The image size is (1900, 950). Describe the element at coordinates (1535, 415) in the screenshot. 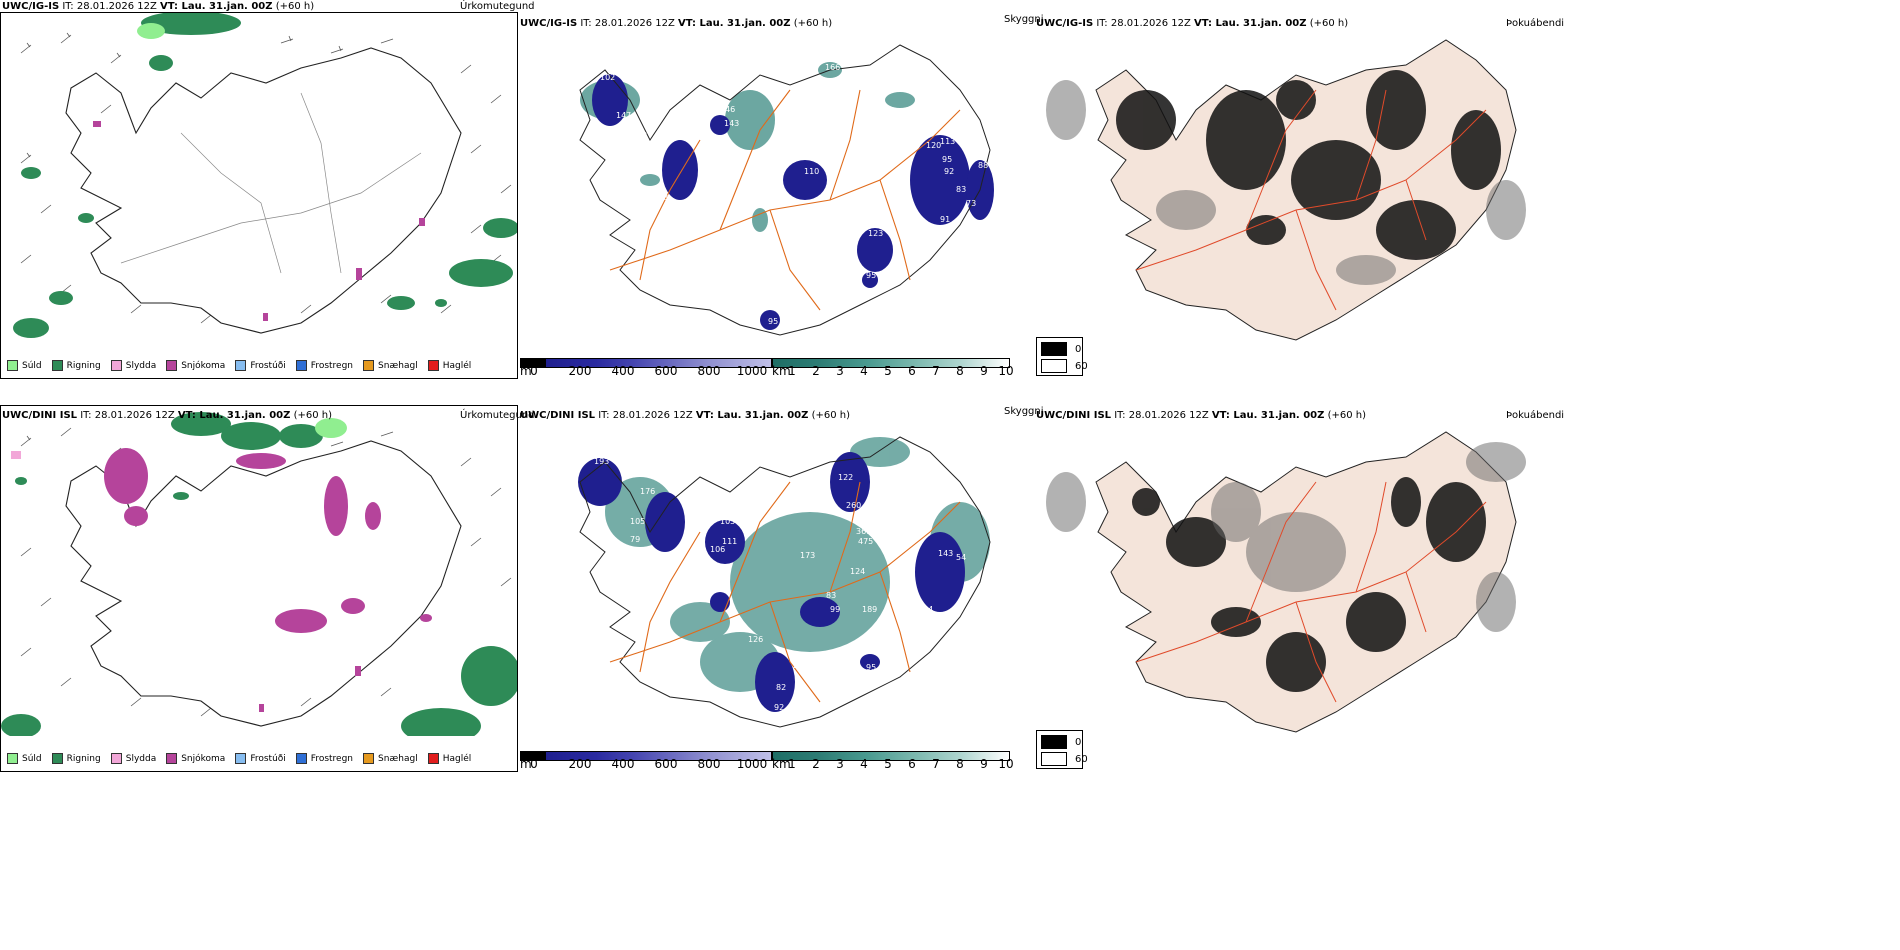

I see `cloud-title-bottom: Þokuábendi` at that location.